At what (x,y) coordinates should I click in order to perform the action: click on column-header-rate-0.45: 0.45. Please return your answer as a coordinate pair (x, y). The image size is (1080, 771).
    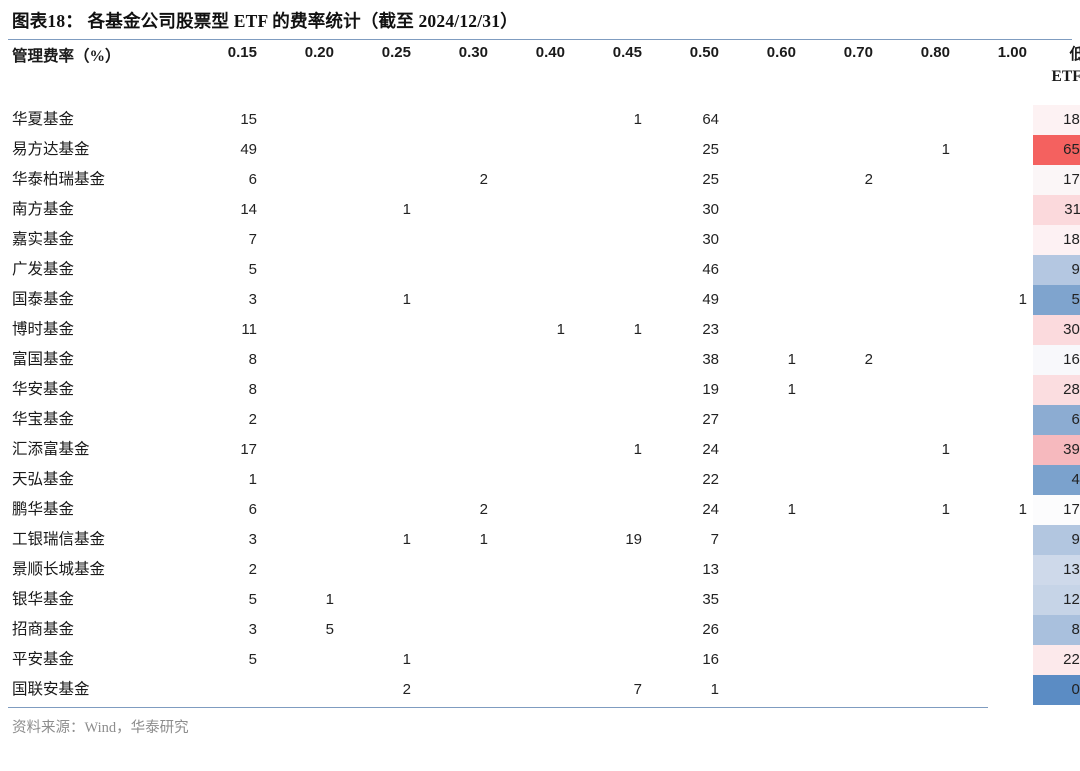
    Looking at the image, I should click on (627, 52).